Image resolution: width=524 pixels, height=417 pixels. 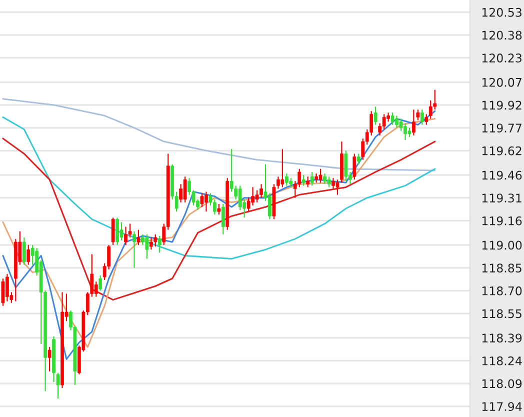 What do you see at coordinates (502, 245) in the screenshot?
I see `y-tick-label: 119.00` at bounding box center [502, 245].